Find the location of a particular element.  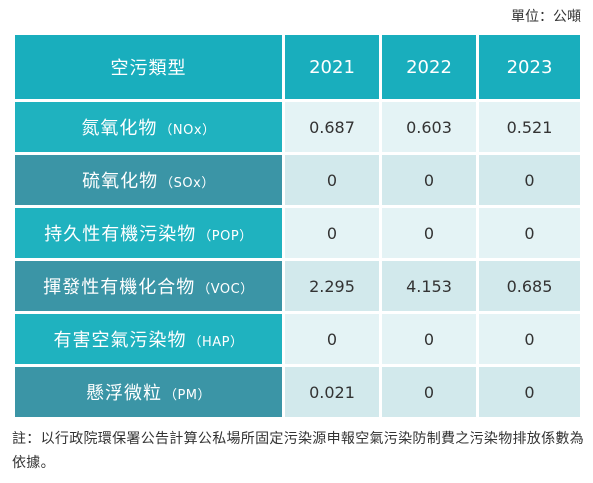

header-year-2022: 2022 is located at coordinates (429, 67).